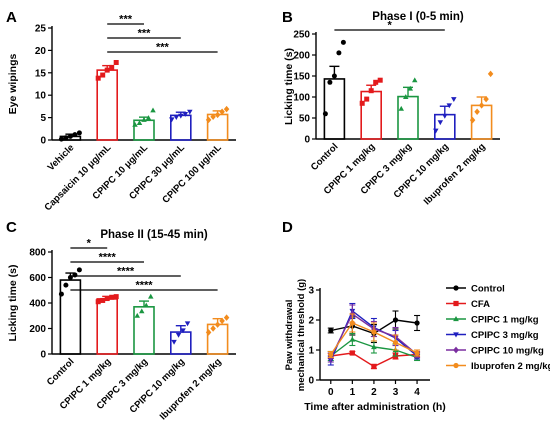 Image resolution: width=550 pixels, height=428 pixels. What do you see at coordinates (456, 319) in the screenshot?
I see `panel-d-series-cpipc-1-mg-kg-legend-marker` at bounding box center [456, 319].